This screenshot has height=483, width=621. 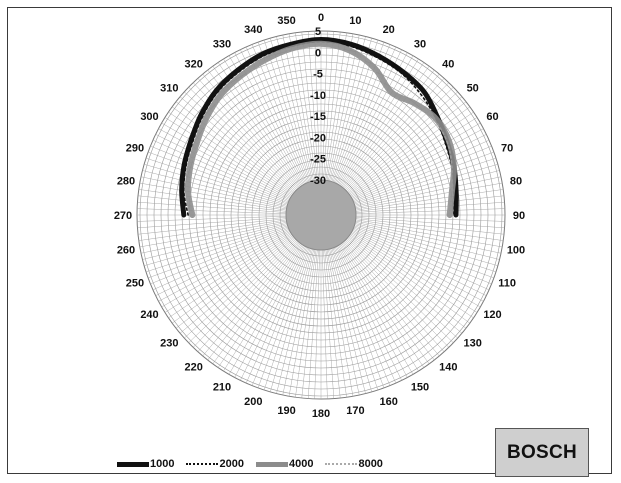 I want to click on angle-label-40: 40, so click(x=448, y=64).